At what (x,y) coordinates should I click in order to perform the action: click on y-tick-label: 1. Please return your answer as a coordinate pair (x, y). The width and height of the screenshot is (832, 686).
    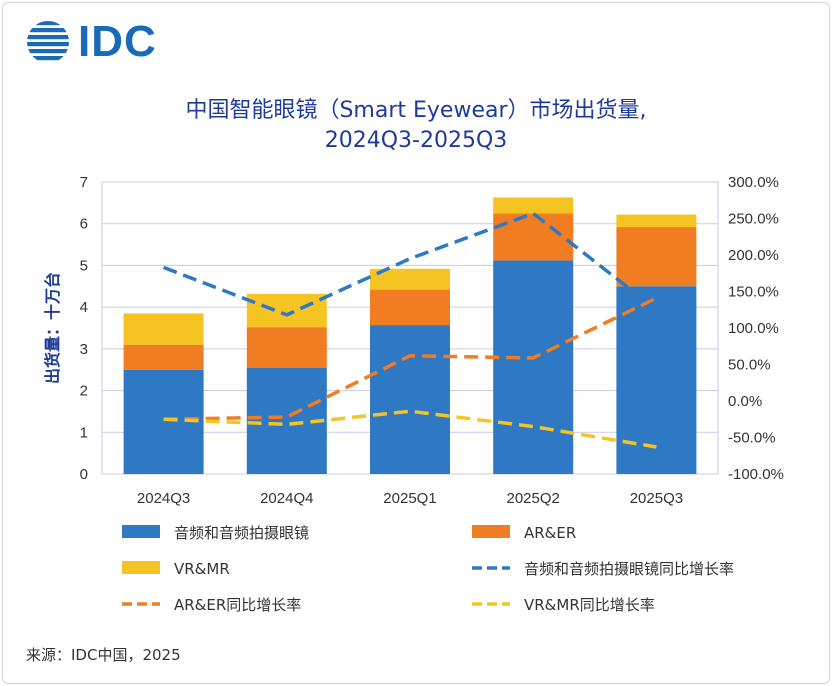
    Looking at the image, I should click on (84, 432).